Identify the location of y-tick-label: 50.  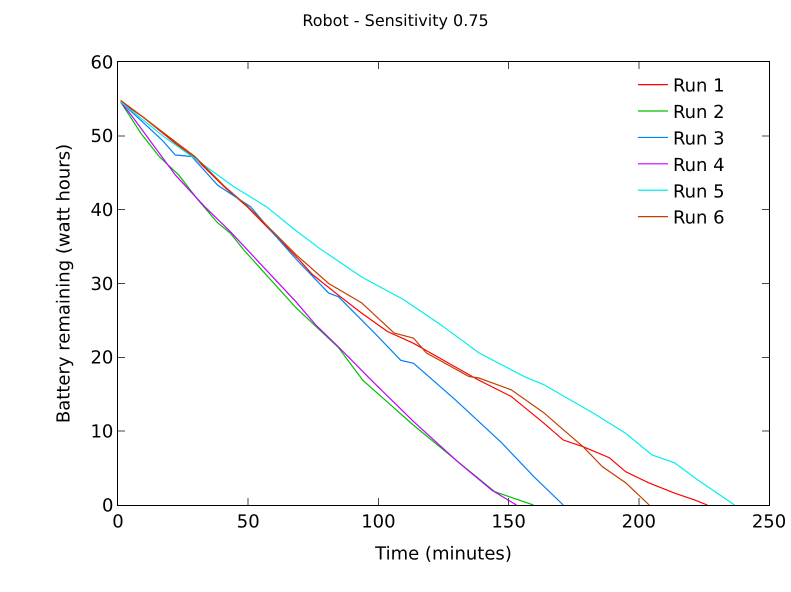
(102, 137).